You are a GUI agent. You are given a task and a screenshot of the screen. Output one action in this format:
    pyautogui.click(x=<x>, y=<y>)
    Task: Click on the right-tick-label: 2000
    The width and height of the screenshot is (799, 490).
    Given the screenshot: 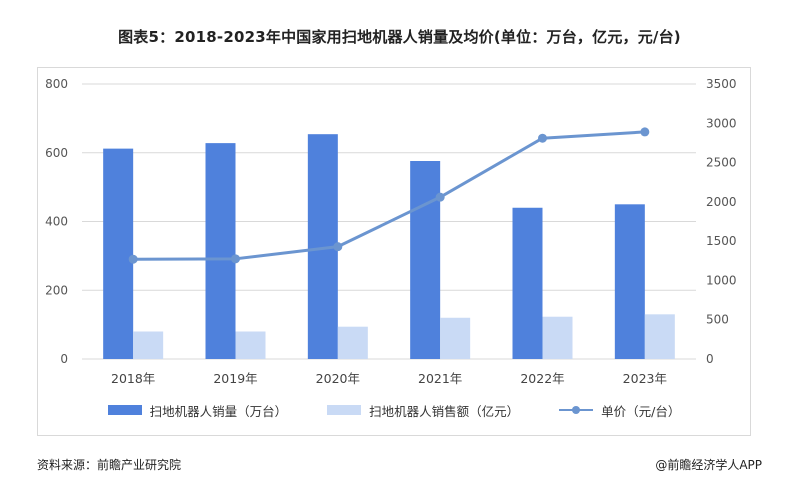 What is the action you would take?
    pyautogui.click(x=721, y=202)
    